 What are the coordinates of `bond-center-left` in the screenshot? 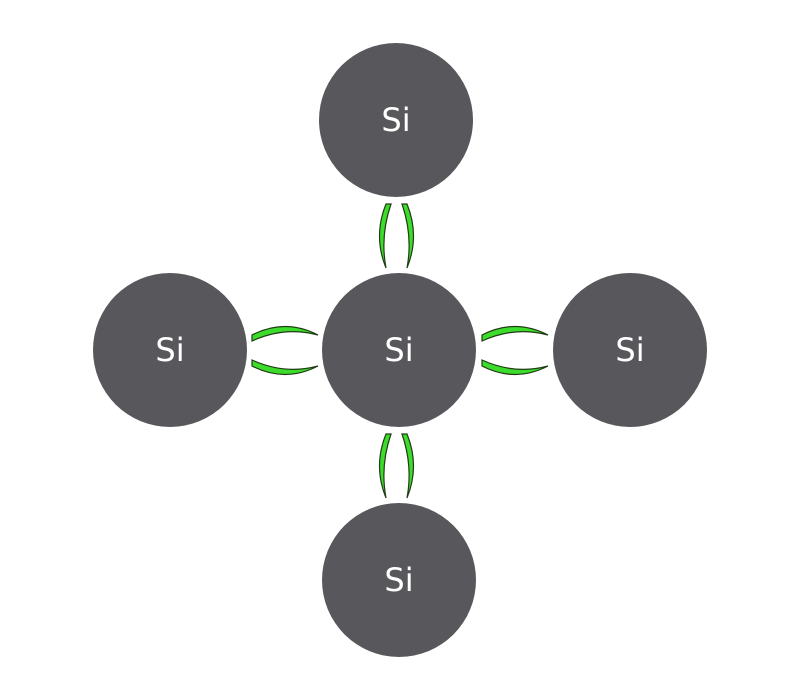 It's located at (285, 350).